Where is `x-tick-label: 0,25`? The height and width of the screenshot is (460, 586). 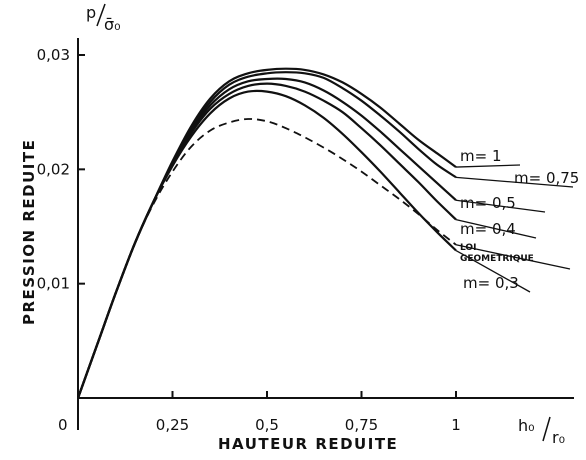
x-tick-label: 0,25 is located at coordinates (172, 425).